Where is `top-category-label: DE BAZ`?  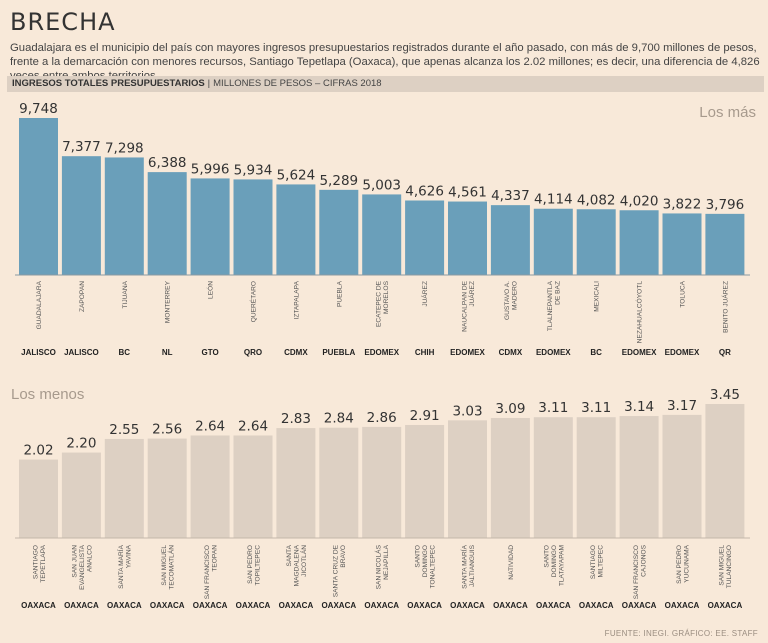
top-category-label: DE BAZ is located at coordinates (558, 293).